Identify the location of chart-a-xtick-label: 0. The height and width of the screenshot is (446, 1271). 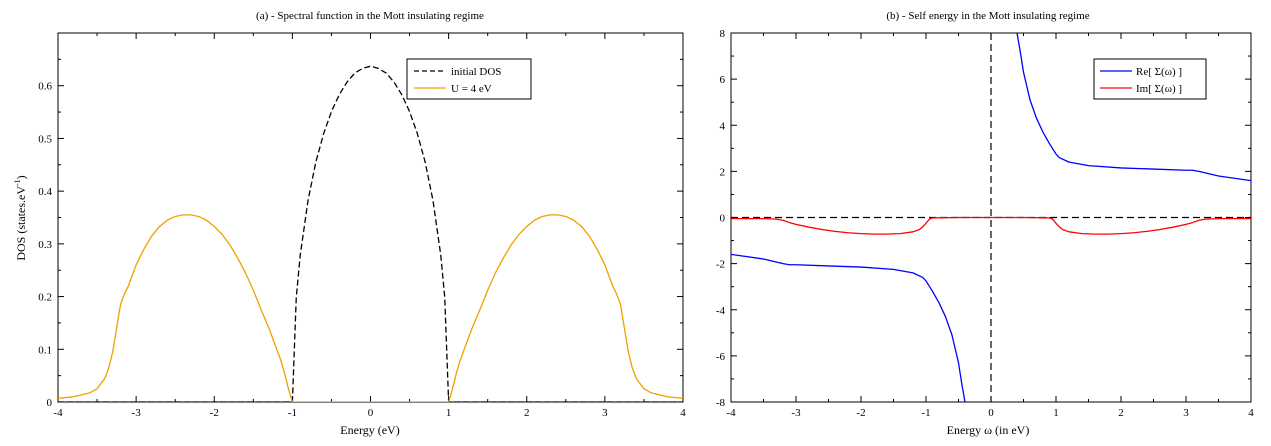
(371, 413).